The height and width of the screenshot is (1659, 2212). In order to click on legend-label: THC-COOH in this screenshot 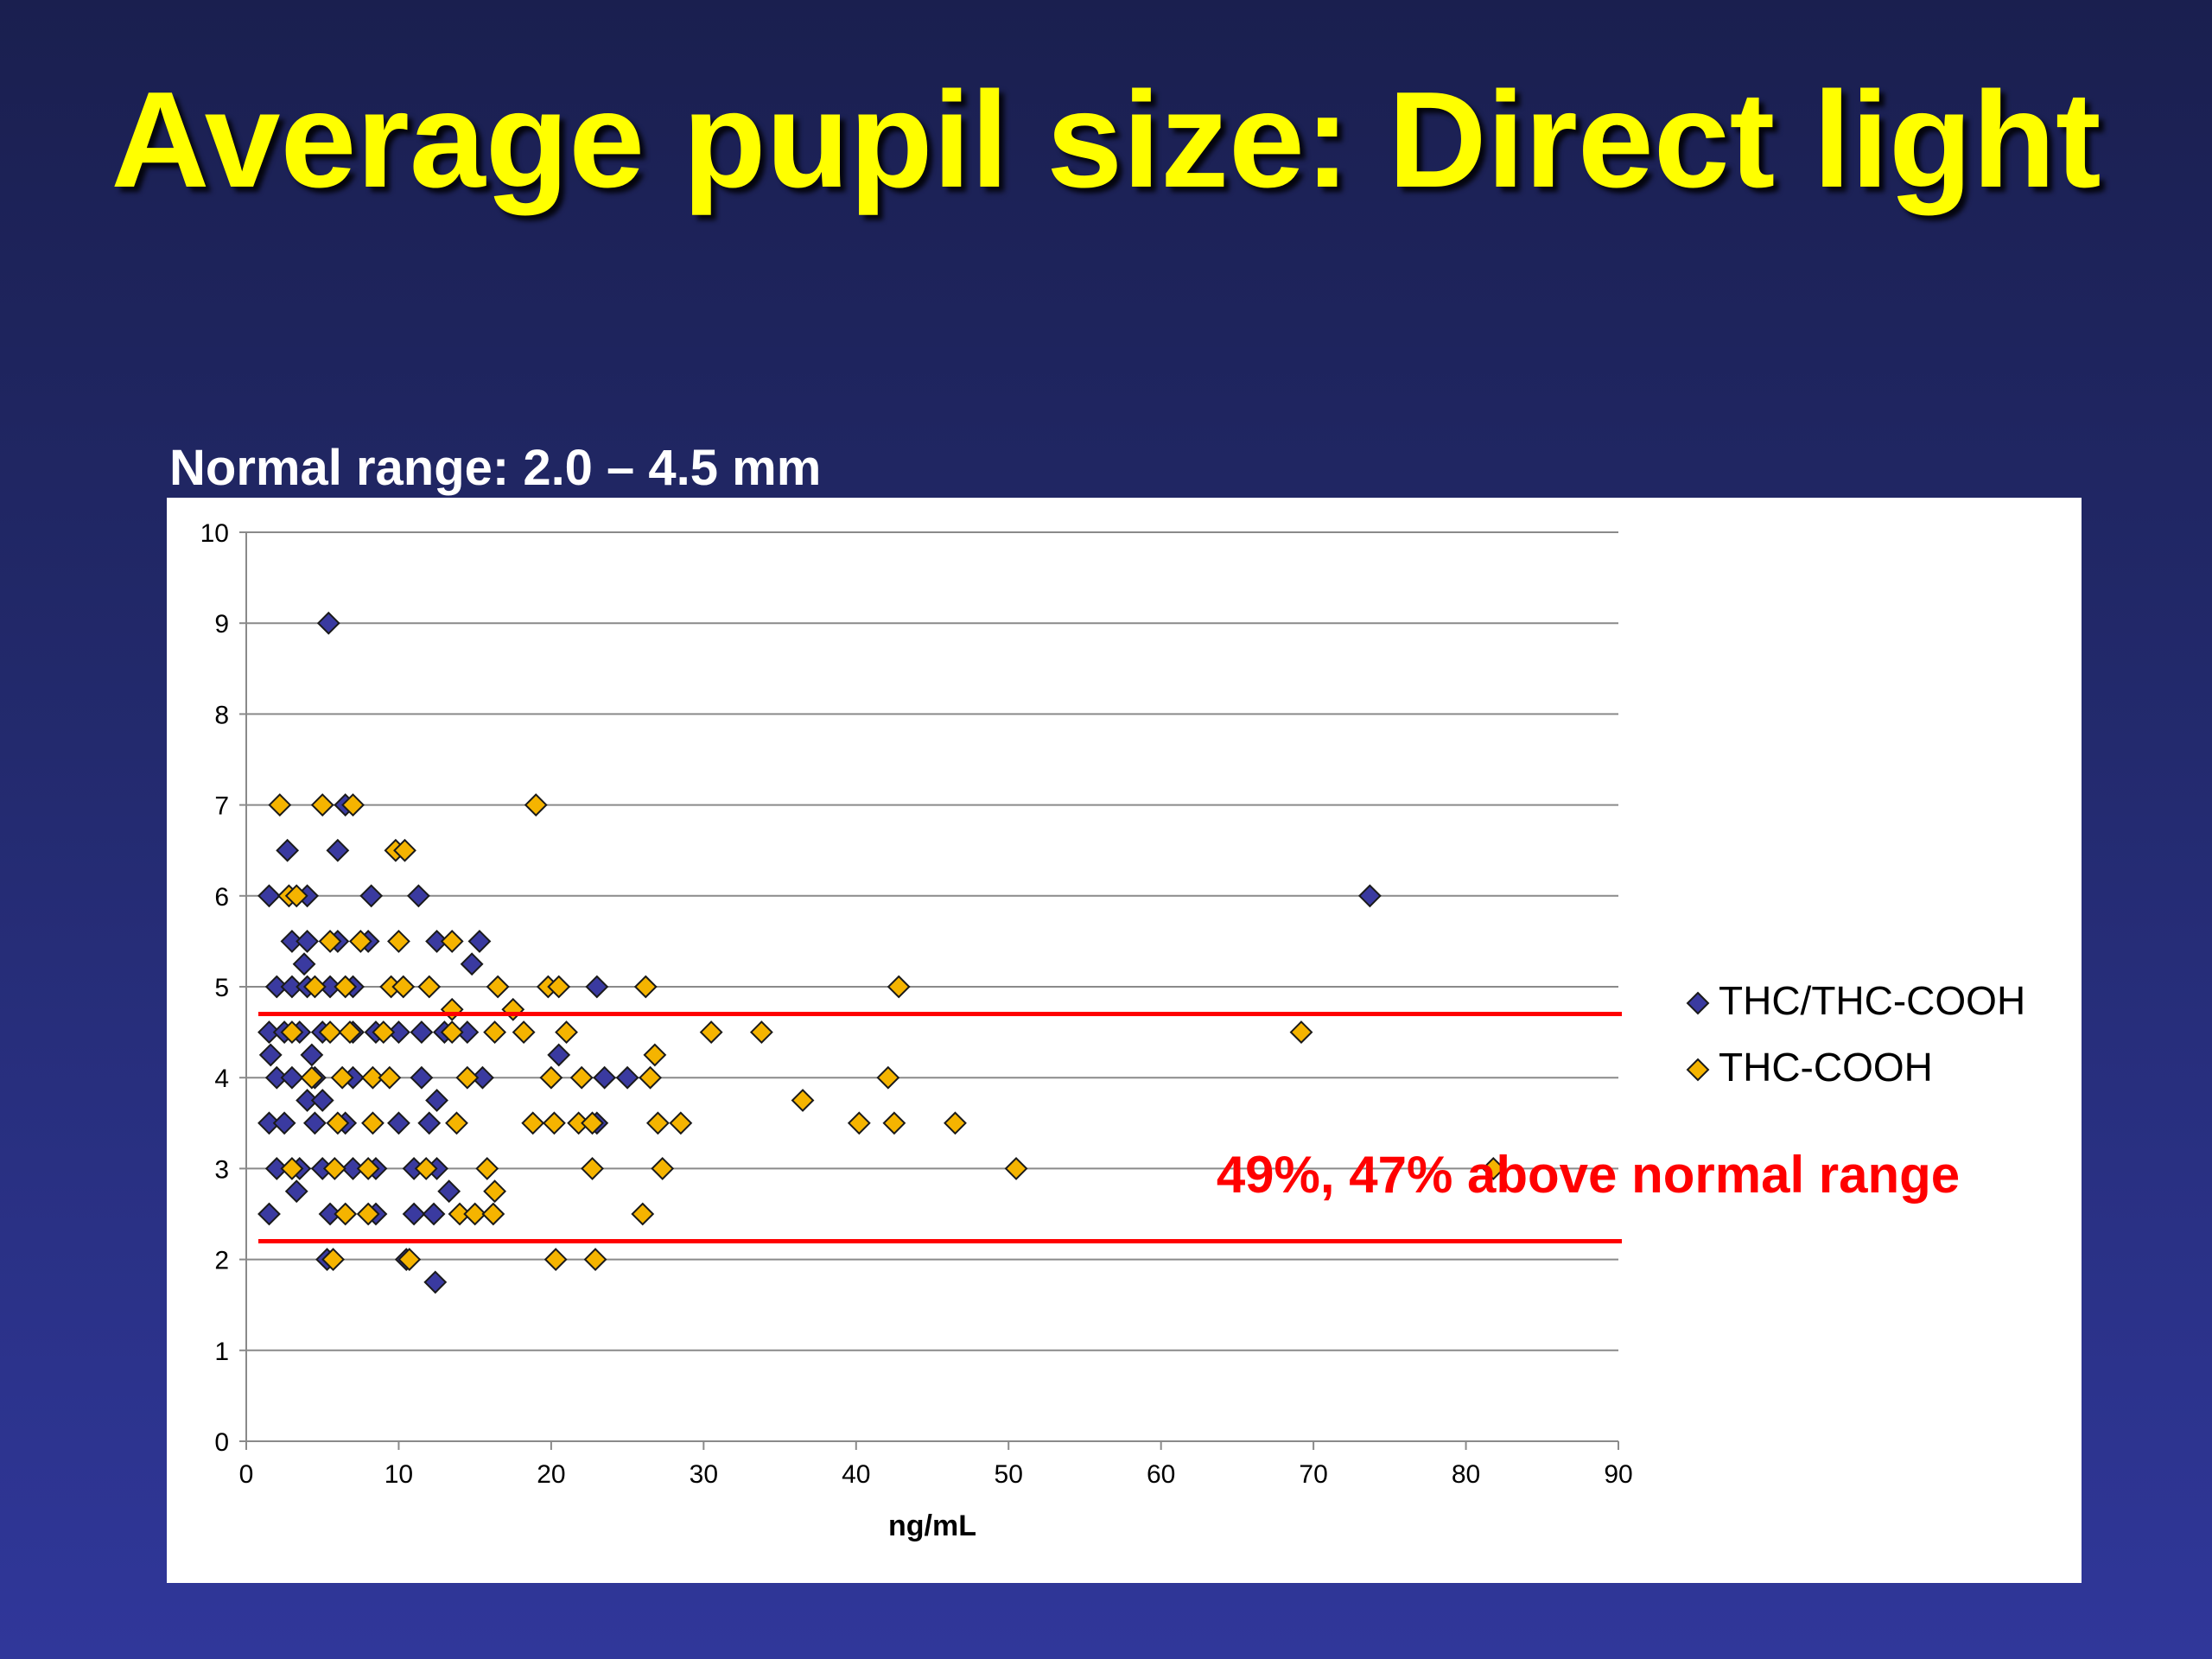, I will do `click(1826, 1067)`.